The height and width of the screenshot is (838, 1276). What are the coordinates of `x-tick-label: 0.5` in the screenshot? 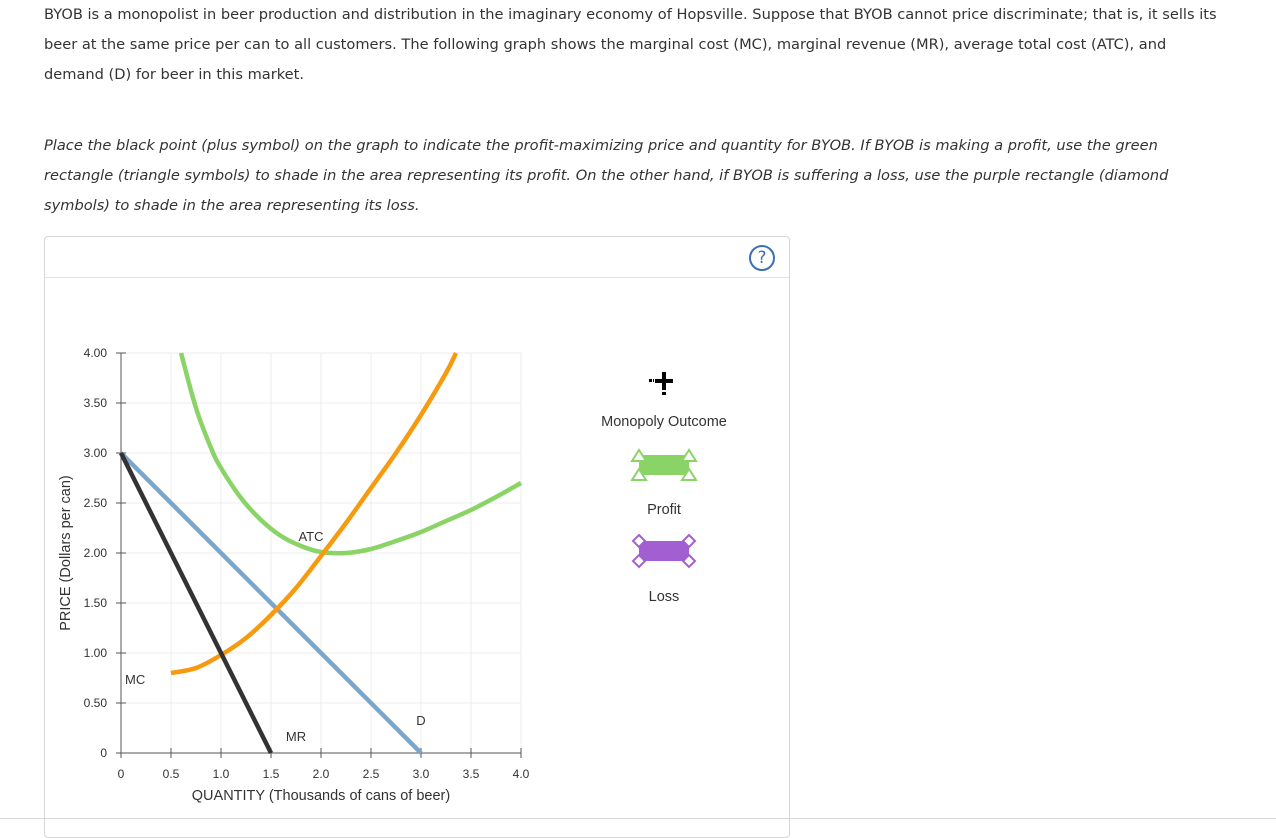 It's located at (171, 774).